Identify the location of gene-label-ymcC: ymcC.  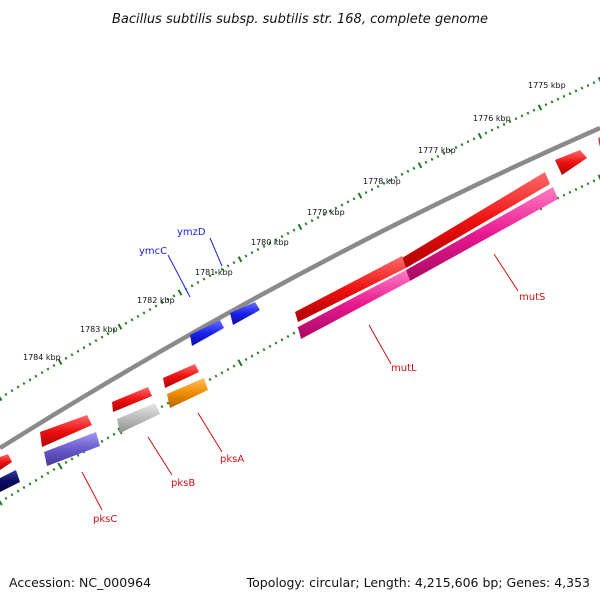
(153, 251).